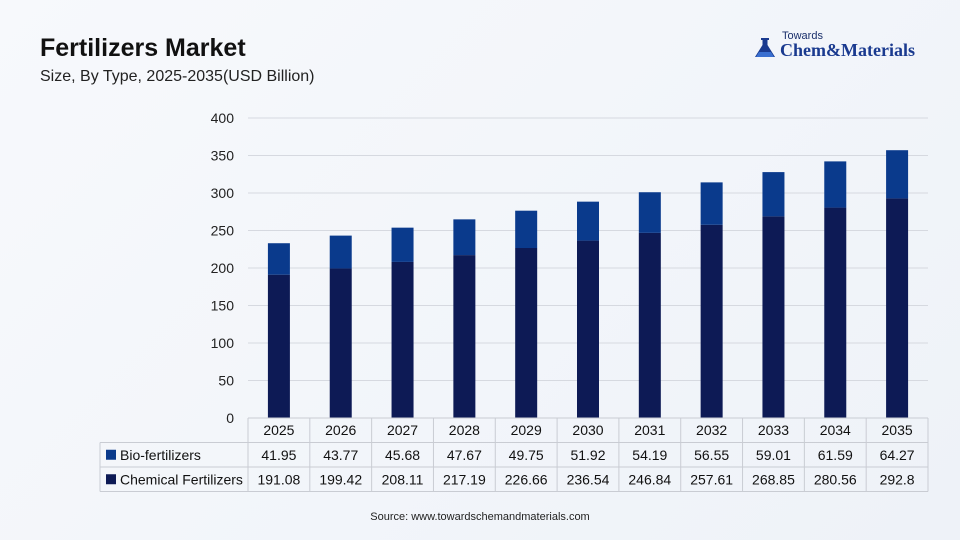  What do you see at coordinates (181, 479) in the screenshot?
I see `legend-series-name: Chemical Fertilizers` at bounding box center [181, 479].